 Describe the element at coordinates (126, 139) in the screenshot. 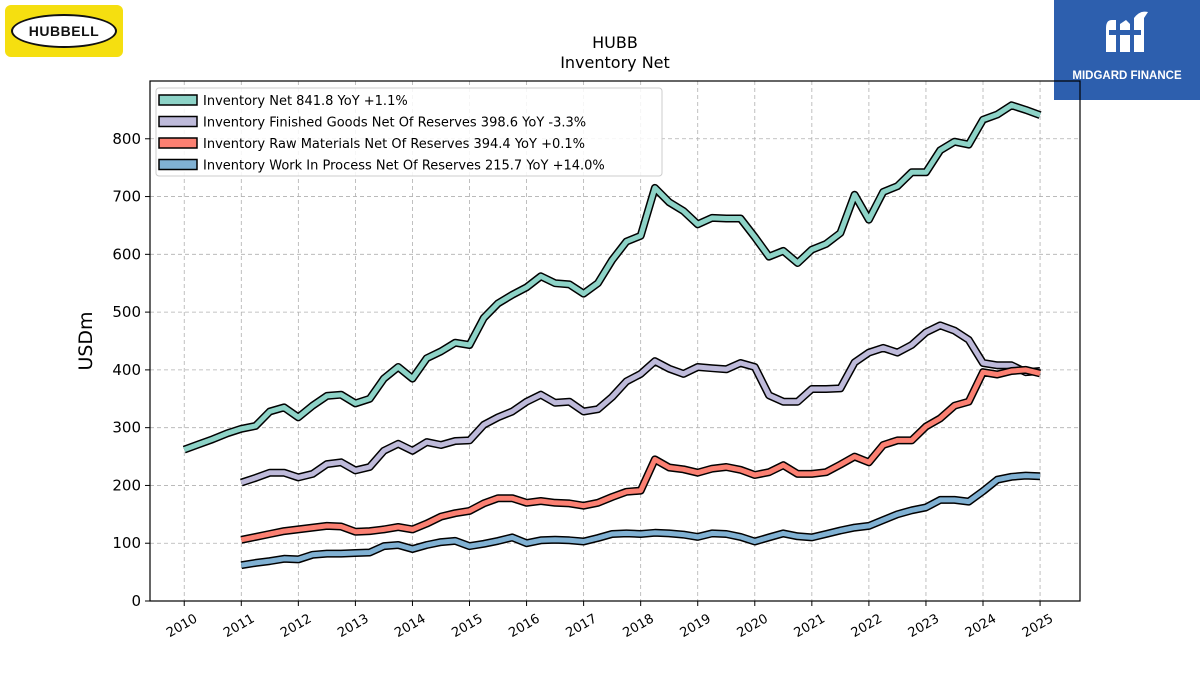

I see `y-tick-label: 800` at that location.